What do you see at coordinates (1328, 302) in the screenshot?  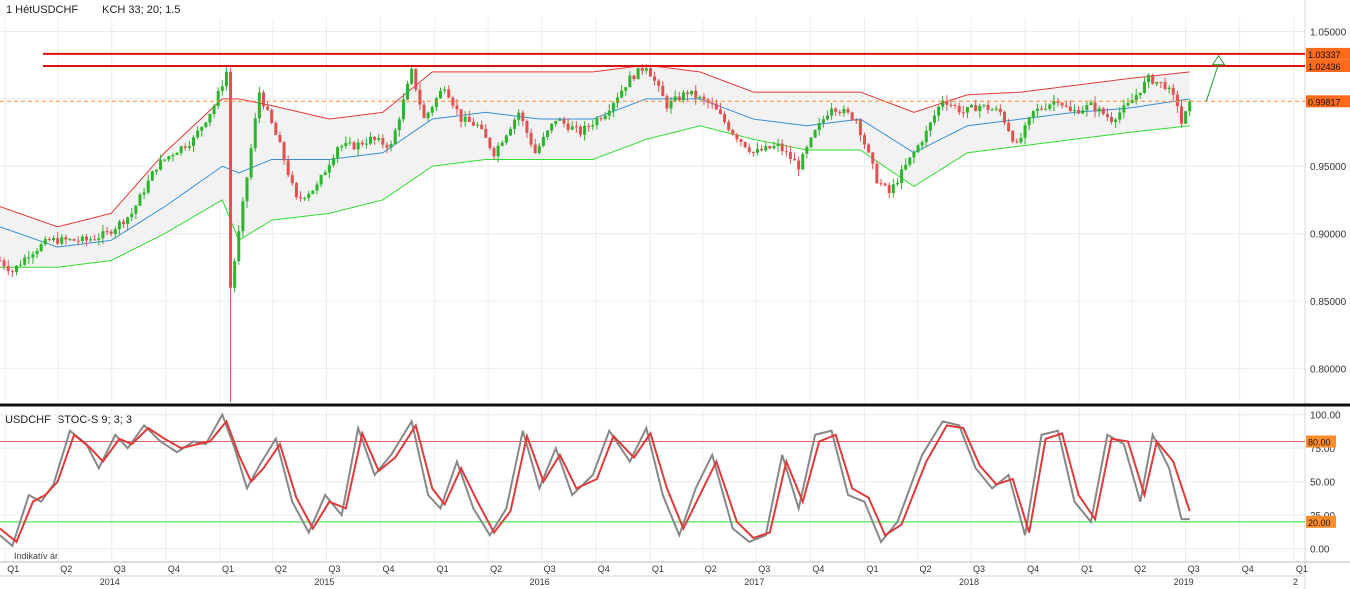 I see `price-y-tick-label: 0.85000` at bounding box center [1328, 302].